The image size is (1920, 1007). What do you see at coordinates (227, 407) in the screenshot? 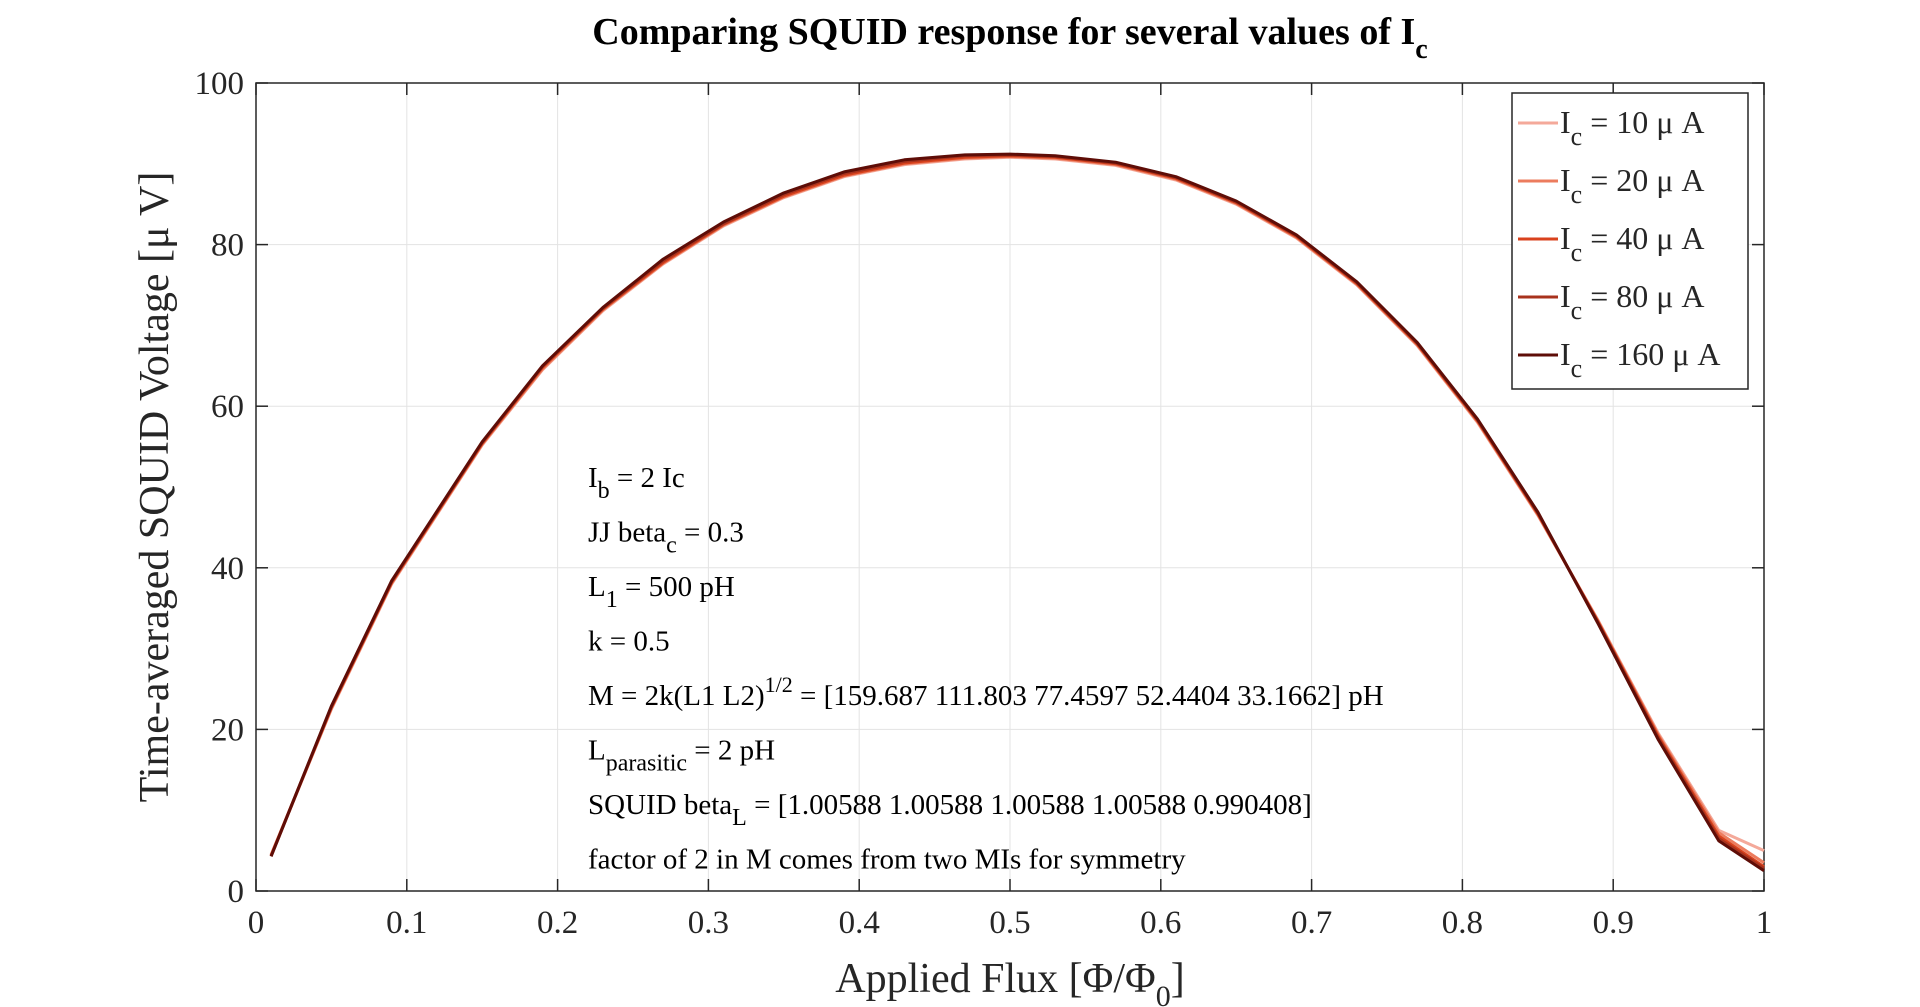
I see `y-tick-label: 60` at bounding box center [227, 407].